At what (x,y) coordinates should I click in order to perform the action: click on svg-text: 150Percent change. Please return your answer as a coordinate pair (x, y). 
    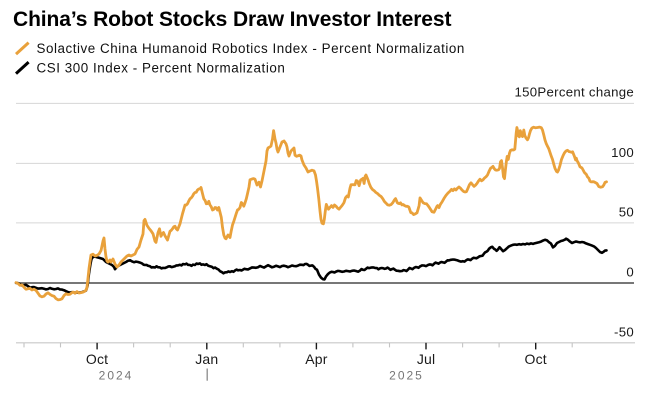
    Looking at the image, I should click on (574, 92).